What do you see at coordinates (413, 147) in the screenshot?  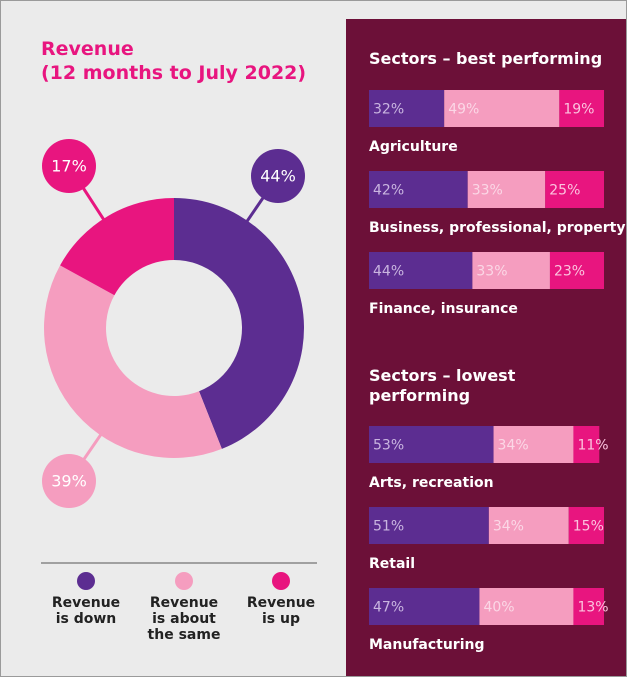 I see `category-label: Agriculture` at bounding box center [413, 147].